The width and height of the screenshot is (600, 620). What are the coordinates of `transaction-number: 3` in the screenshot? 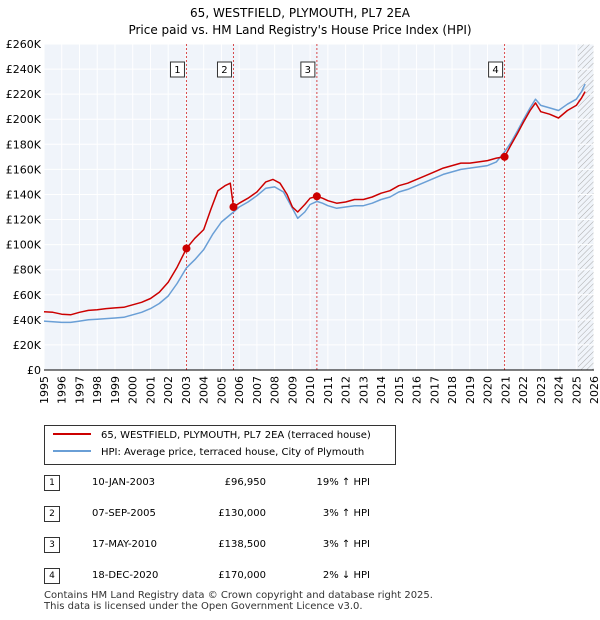 It's located at (52, 545).